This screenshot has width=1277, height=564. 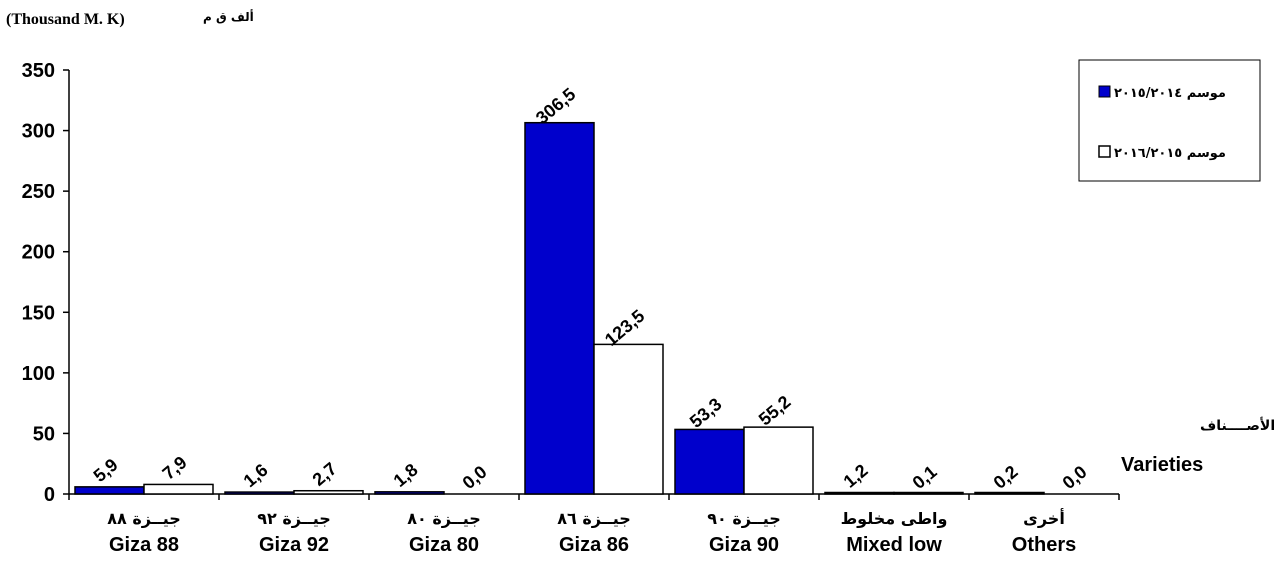 What do you see at coordinates (744, 545) in the screenshot?
I see `x-category-label-english: Giza 90` at bounding box center [744, 545].